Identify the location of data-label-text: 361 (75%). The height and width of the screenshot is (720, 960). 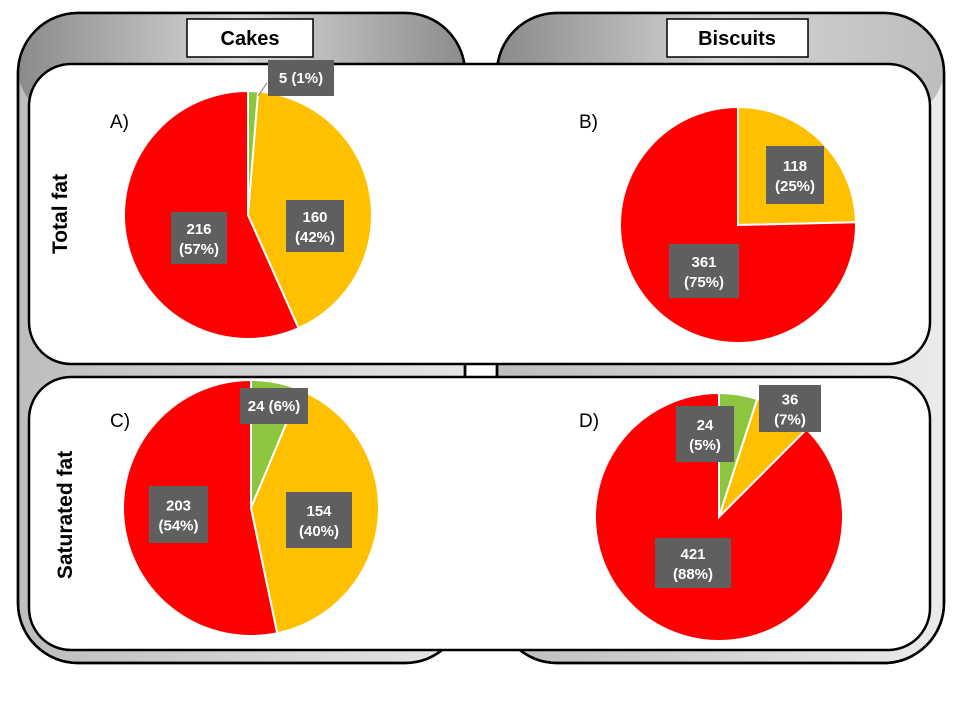
(704, 272).